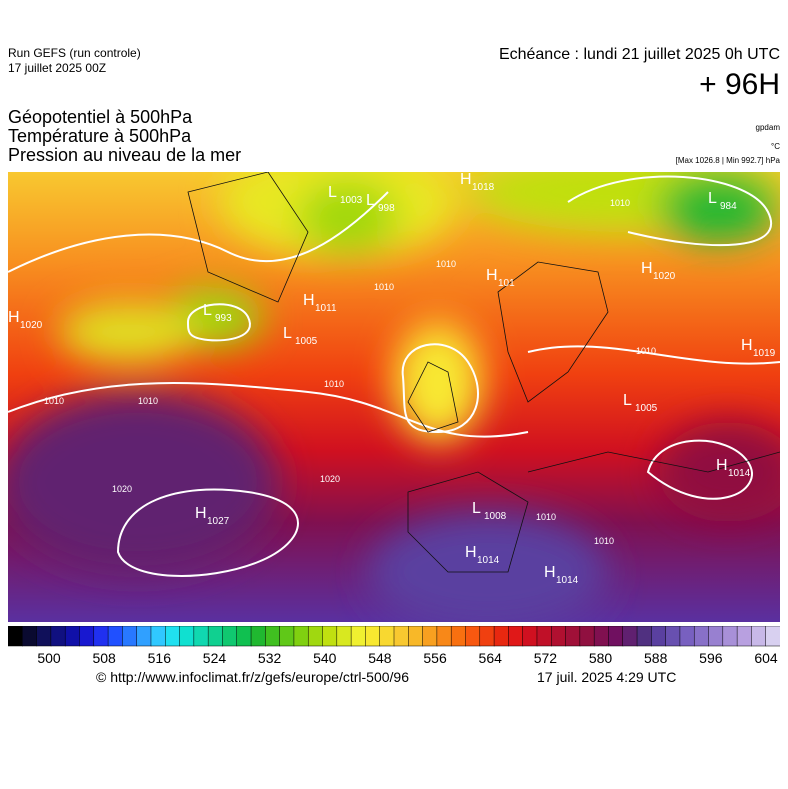  I want to click on colorbar-label: 516, so click(160, 658).